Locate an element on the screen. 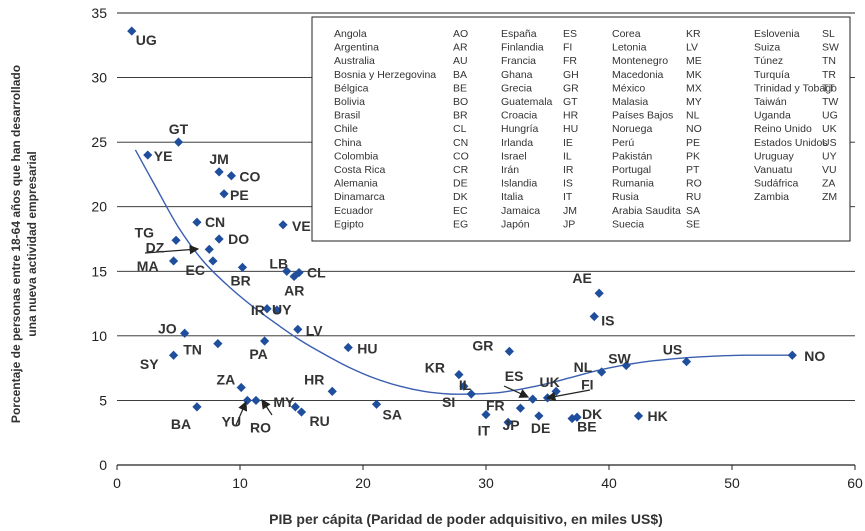 The image size is (865, 531). legend-country-name: Chile is located at coordinates (346, 129).